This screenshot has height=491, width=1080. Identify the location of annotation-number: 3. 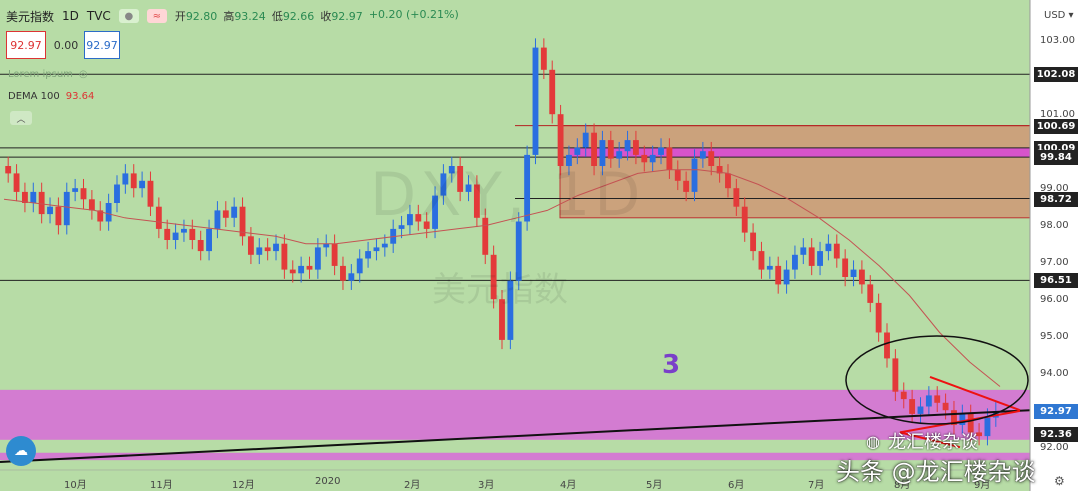
(671, 365).